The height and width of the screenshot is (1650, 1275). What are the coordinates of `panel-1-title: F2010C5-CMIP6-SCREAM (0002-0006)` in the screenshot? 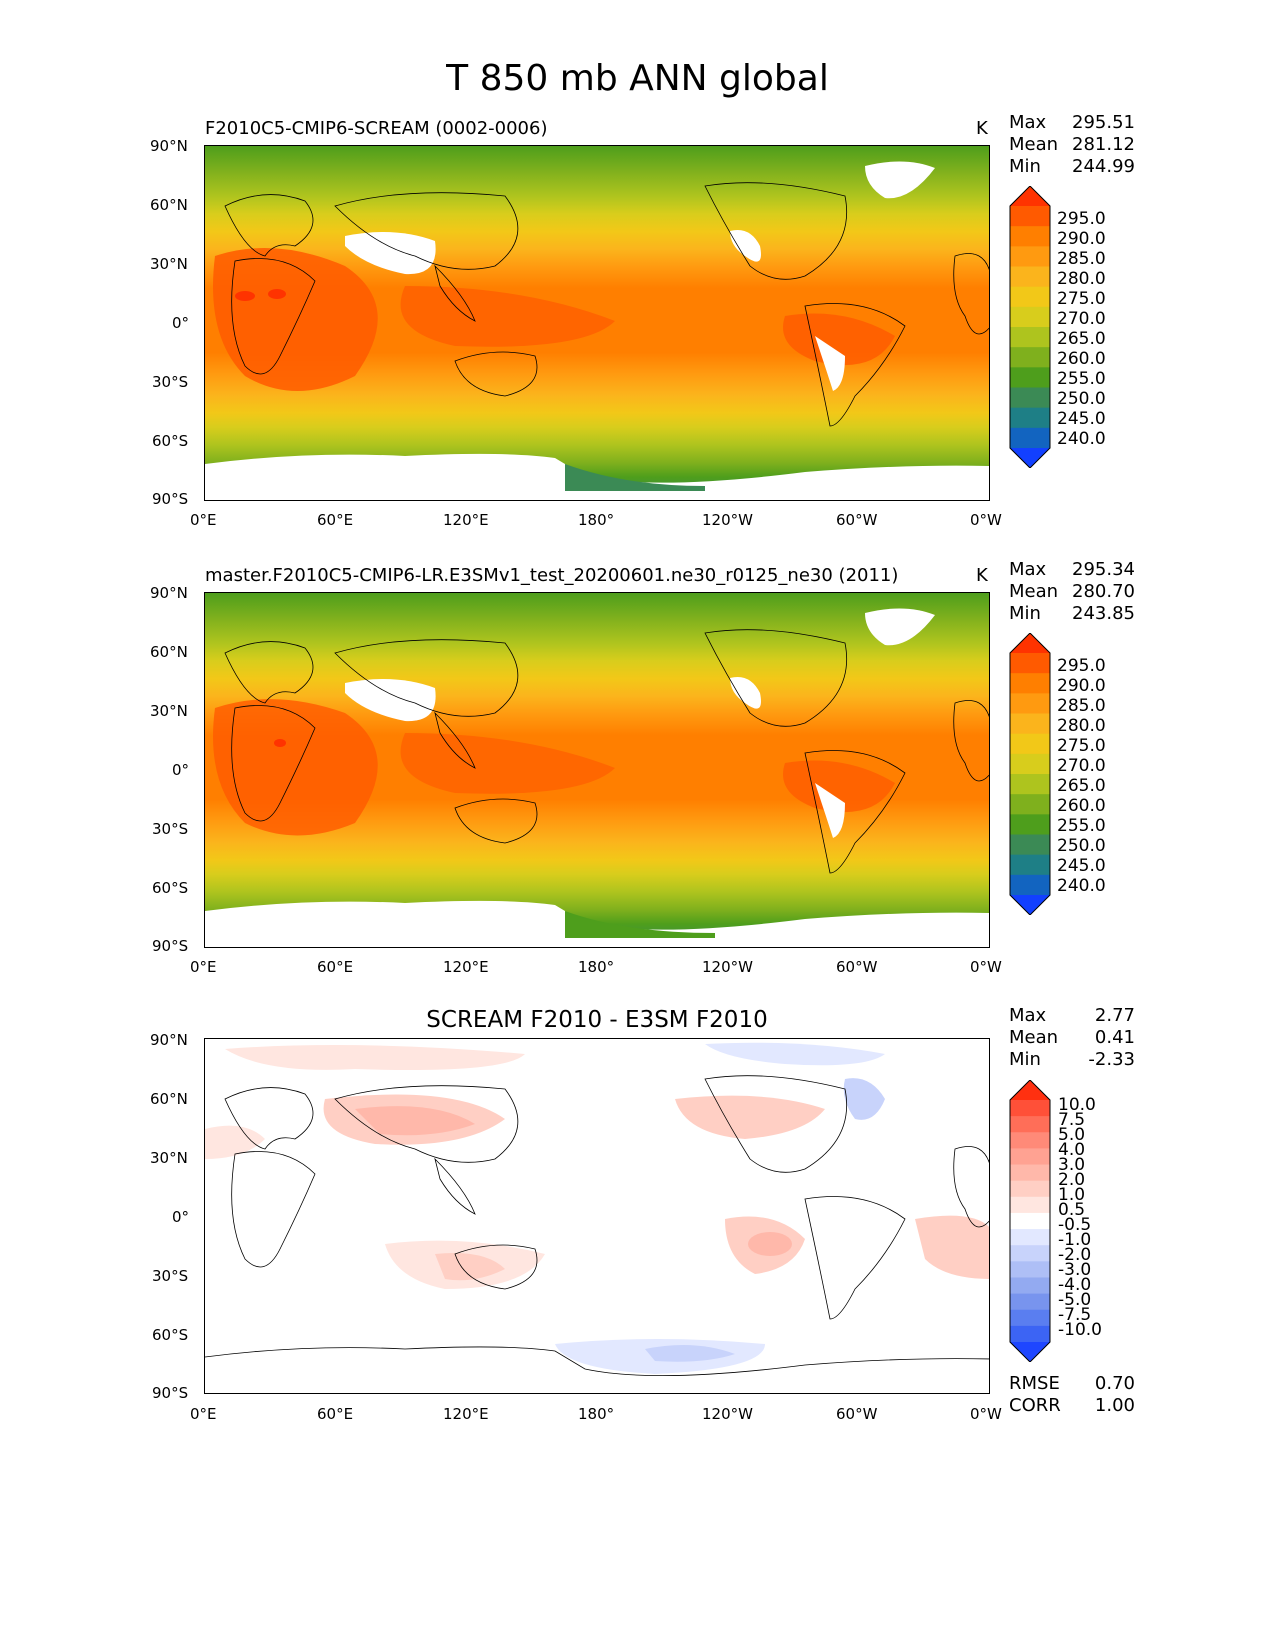 It's located at (376, 128).